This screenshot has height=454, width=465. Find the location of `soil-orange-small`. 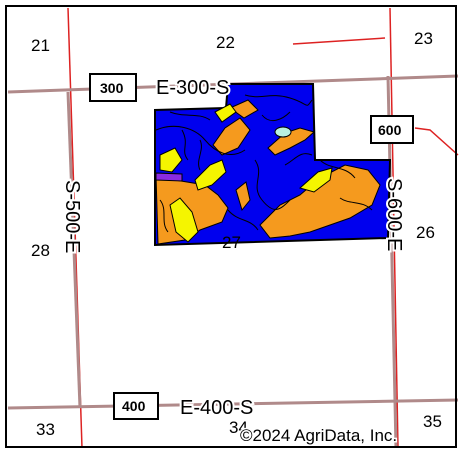

soil-orange-small is located at coordinates (243, 196).